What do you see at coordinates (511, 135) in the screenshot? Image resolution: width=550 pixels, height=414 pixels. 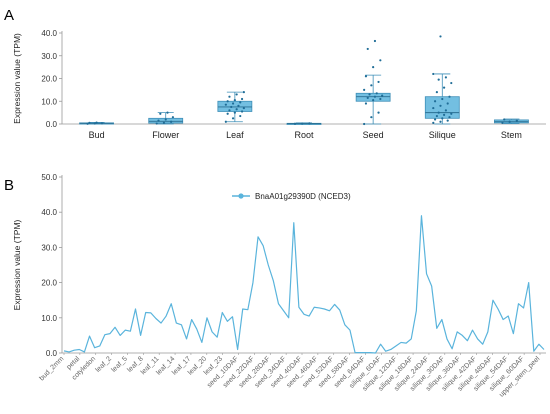 I see `panel-a-category-label: Stem` at bounding box center [511, 135].